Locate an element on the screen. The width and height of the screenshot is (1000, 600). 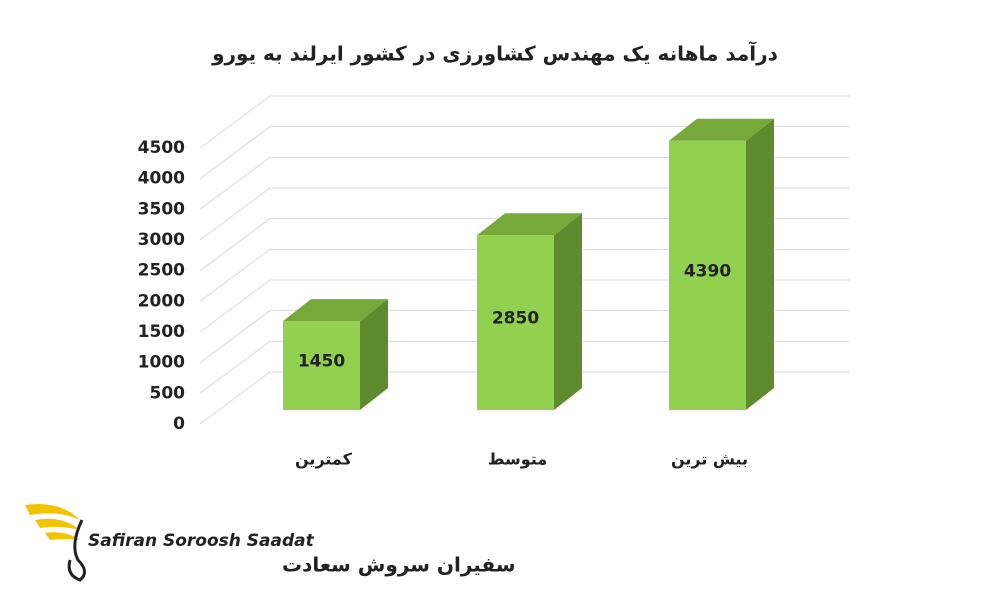
data-label: 4390 is located at coordinates (707, 271).